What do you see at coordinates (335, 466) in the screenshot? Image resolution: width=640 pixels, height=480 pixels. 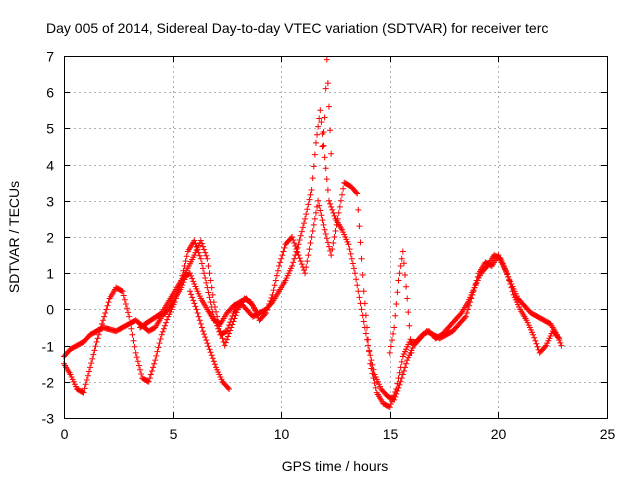 I see `x-axis-label: GPS time / hours` at bounding box center [335, 466].